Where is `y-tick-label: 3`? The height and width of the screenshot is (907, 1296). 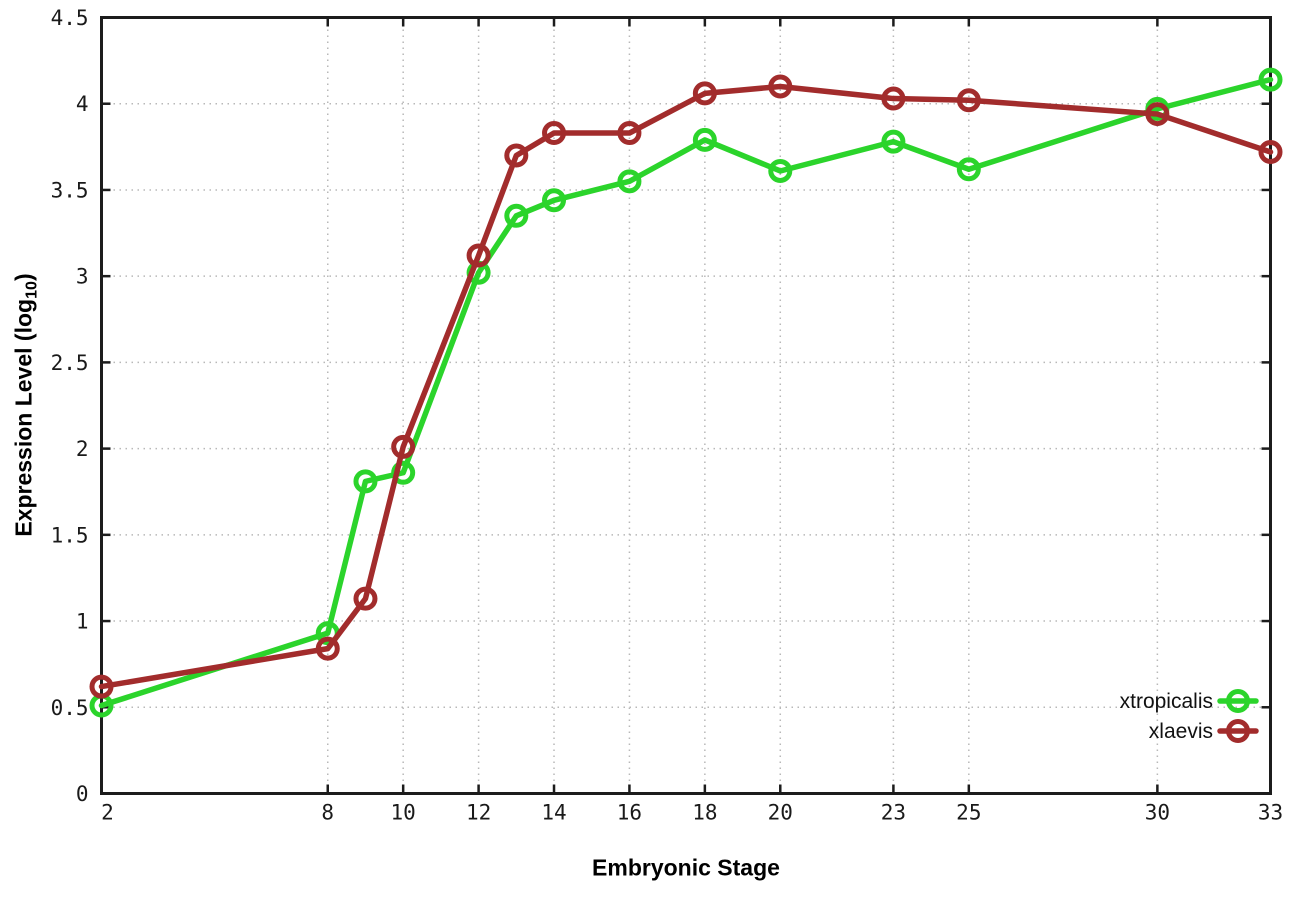 y-tick-label: 3 is located at coordinates (82, 277).